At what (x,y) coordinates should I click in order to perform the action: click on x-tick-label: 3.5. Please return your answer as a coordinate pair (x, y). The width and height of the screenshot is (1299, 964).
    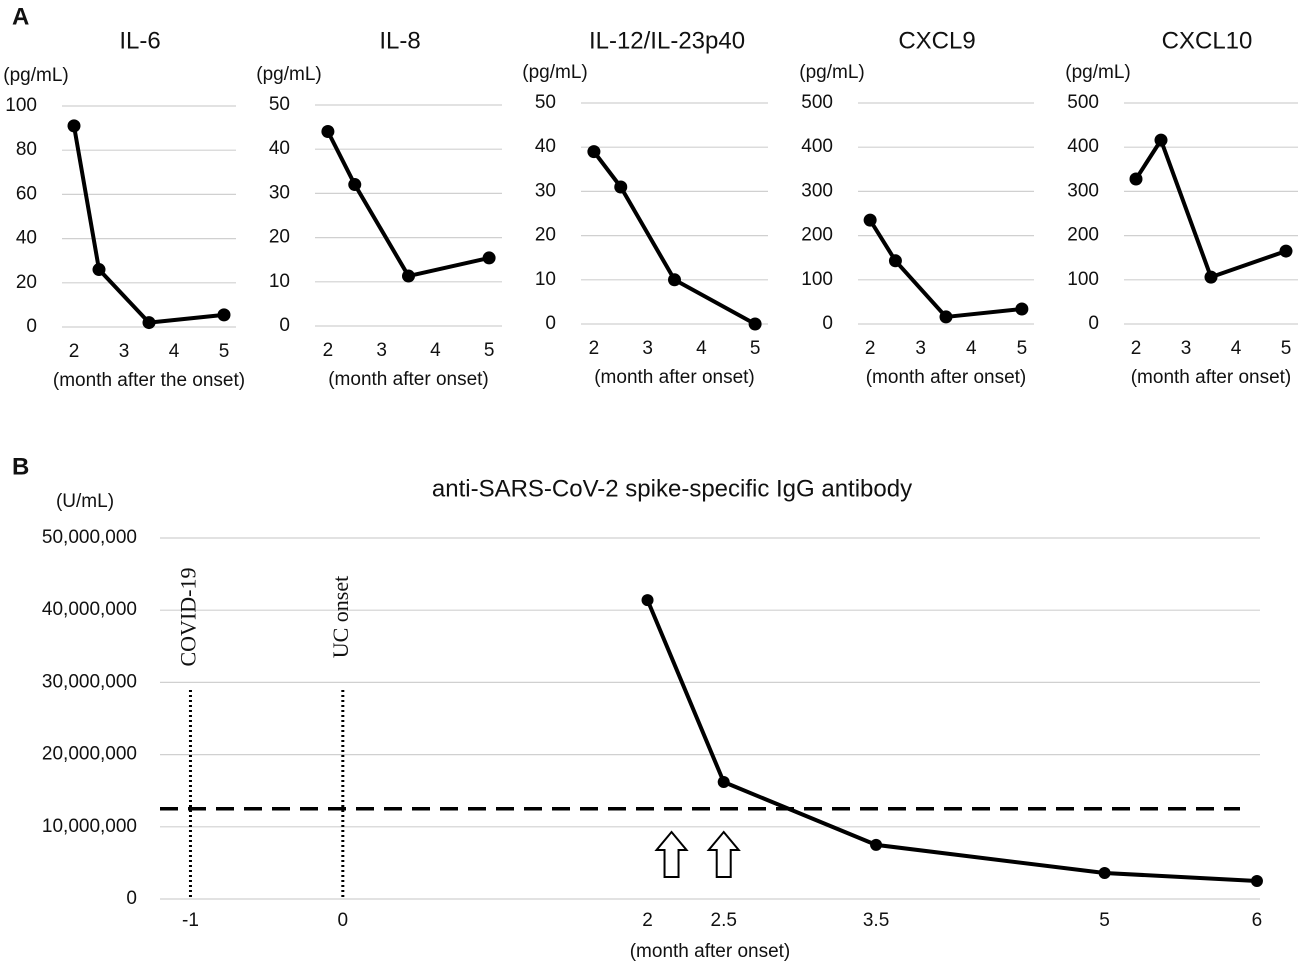
    Looking at the image, I should click on (876, 920).